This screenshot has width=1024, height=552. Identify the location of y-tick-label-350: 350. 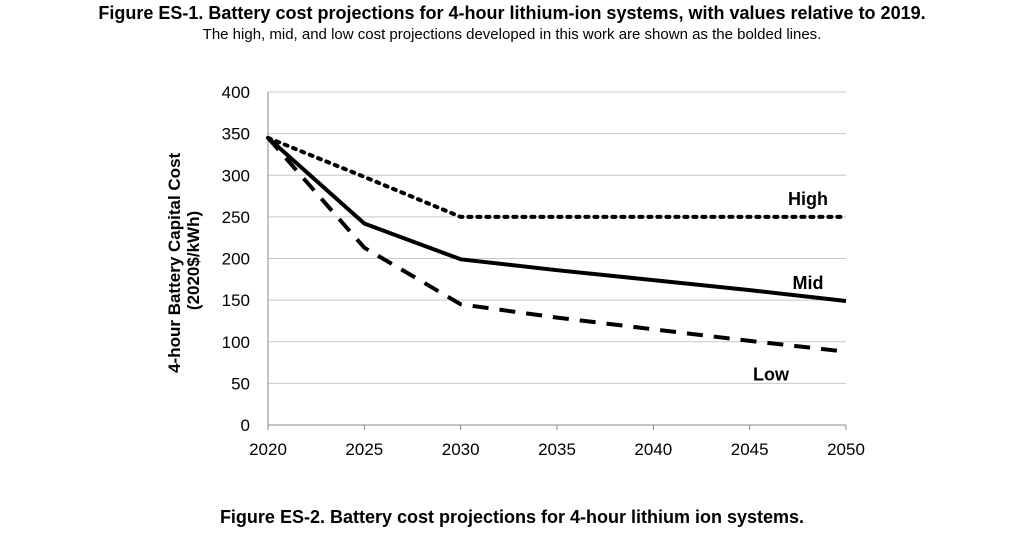
(236, 134).